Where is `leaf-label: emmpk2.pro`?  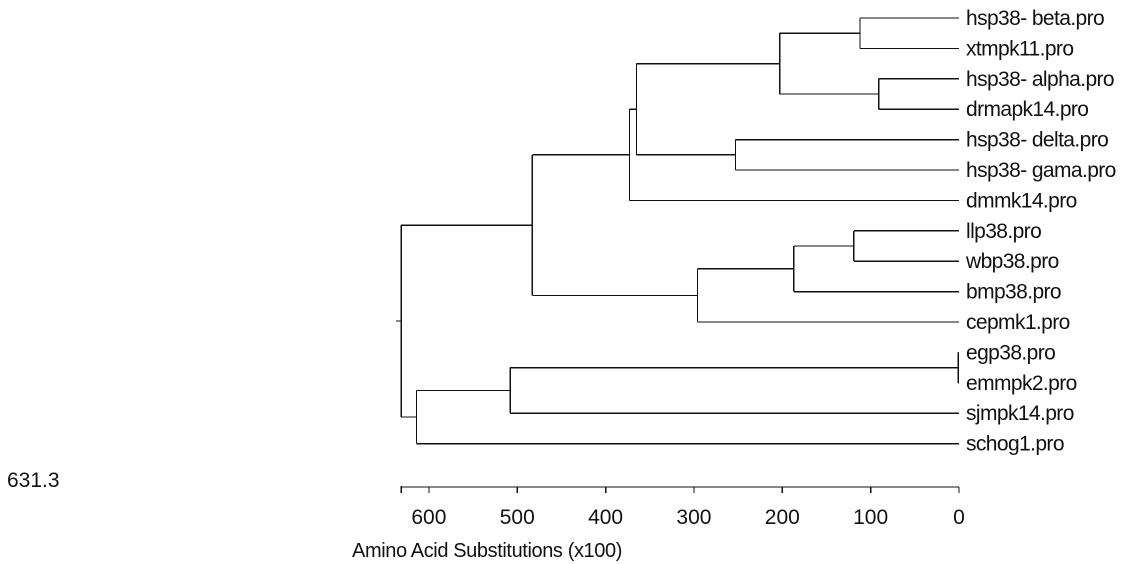
leaf-label: emmpk2.pro is located at coordinates (1021, 383).